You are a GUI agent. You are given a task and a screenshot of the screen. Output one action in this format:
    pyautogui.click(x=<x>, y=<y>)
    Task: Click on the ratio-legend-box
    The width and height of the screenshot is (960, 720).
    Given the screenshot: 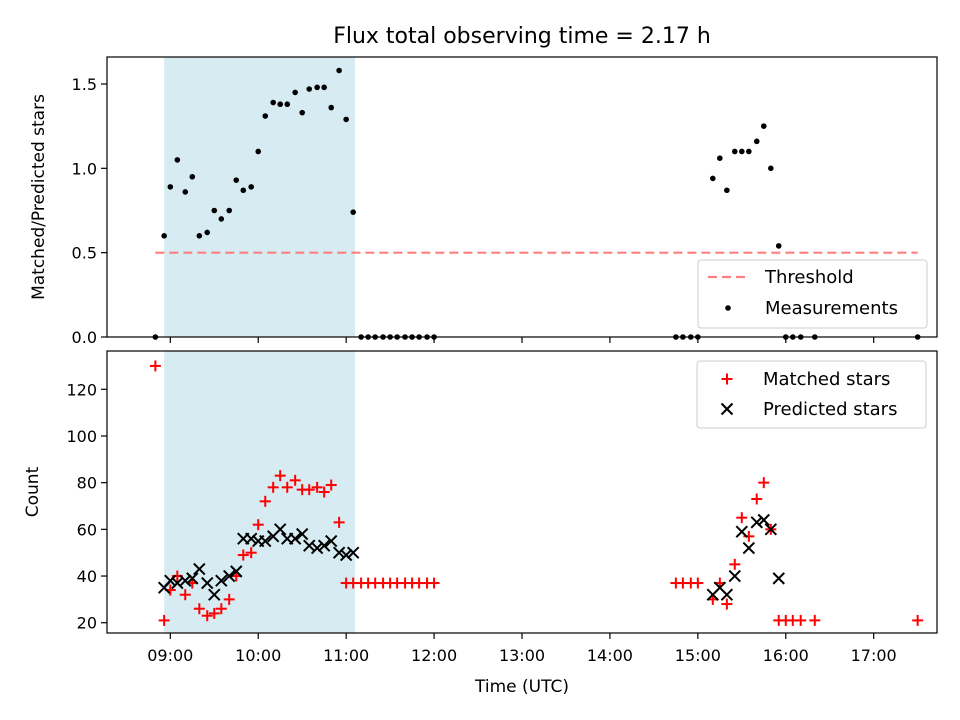 What is the action you would take?
    pyautogui.click(x=812, y=294)
    